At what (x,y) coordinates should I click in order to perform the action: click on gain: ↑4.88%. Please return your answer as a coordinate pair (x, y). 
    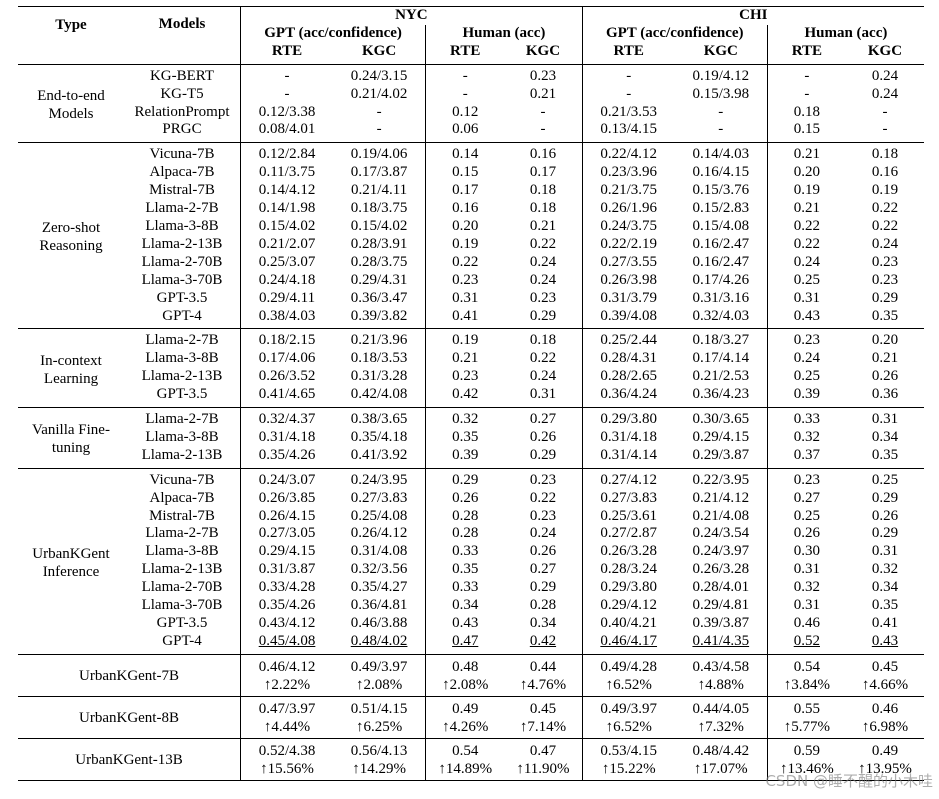
    Looking at the image, I should click on (720, 684).